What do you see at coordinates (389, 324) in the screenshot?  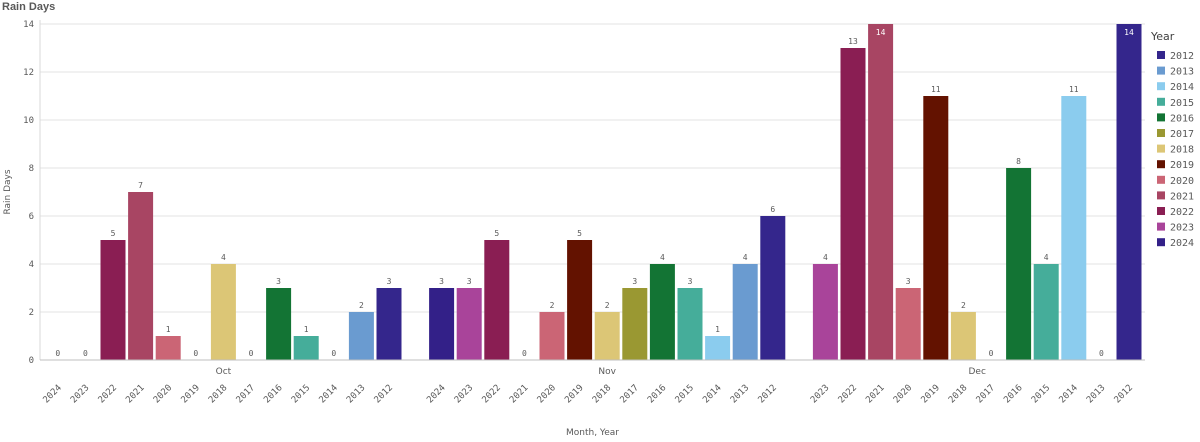 I see `bar-oct-2012` at bounding box center [389, 324].